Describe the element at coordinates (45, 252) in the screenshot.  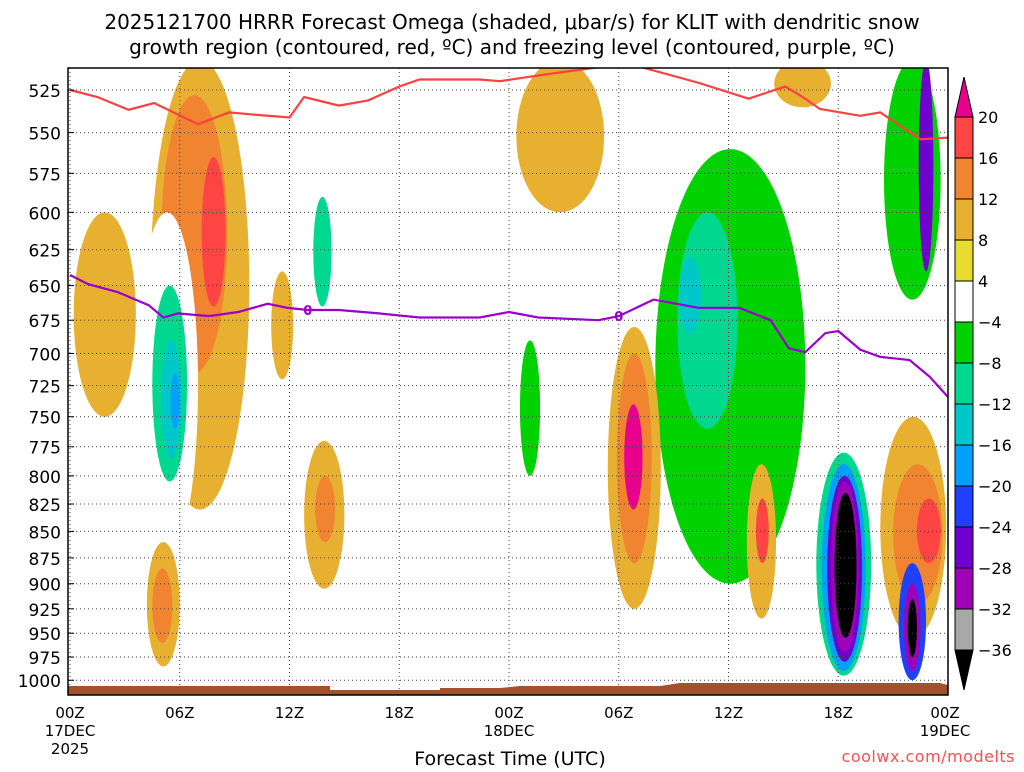
I see `y-tick-label: 625` at that location.